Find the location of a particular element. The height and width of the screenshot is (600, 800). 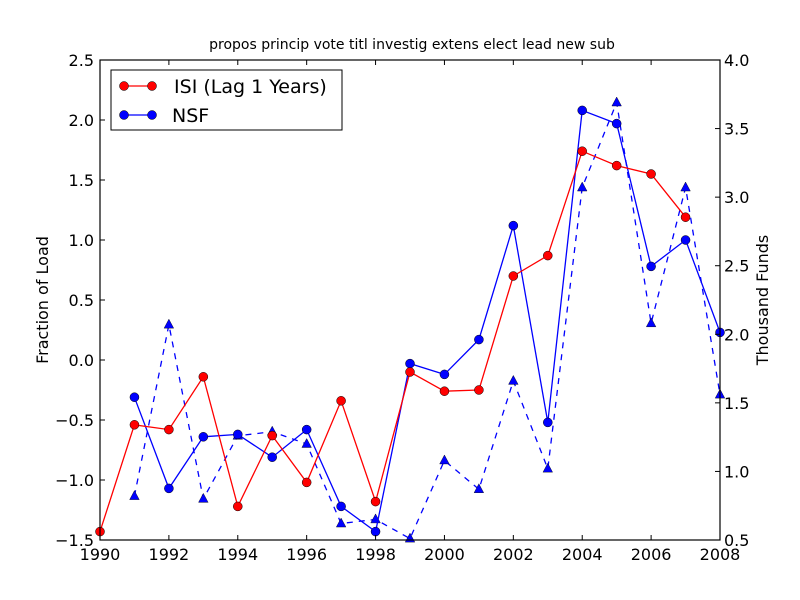

y-tick-label-left: −0.5 is located at coordinates (74, 420).